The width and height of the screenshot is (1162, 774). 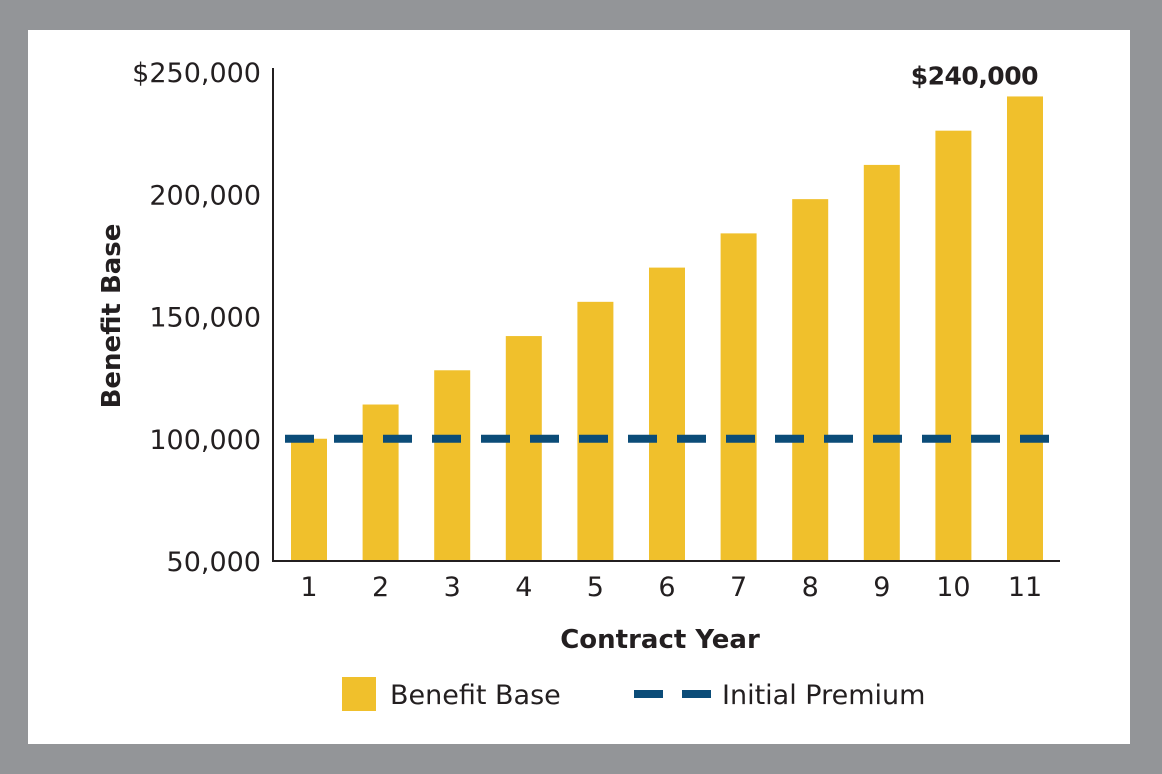 I want to click on x-tick-label: 5, so click(x=595, y=587).